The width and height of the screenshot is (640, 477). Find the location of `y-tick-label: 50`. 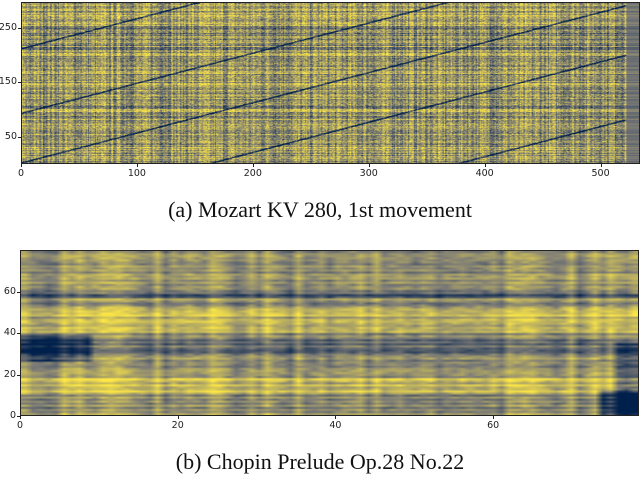

y-tick-label: 50 is located at coordinates (10, 136).